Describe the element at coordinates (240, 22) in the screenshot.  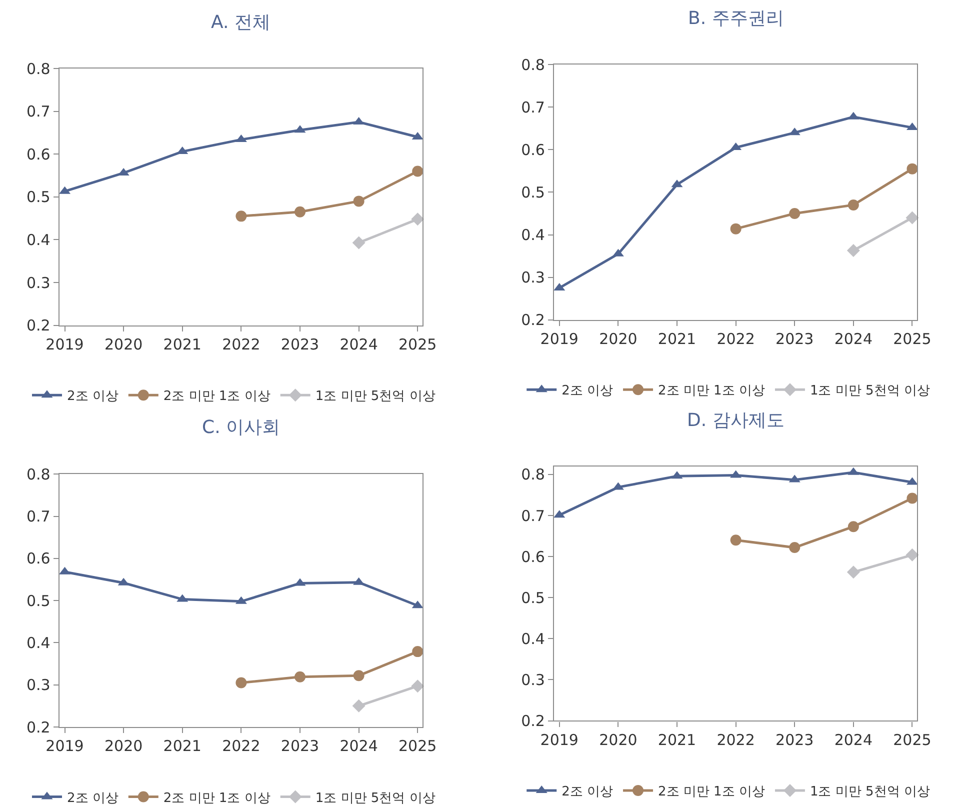
I see `chart-title: A. 전체` at that location.